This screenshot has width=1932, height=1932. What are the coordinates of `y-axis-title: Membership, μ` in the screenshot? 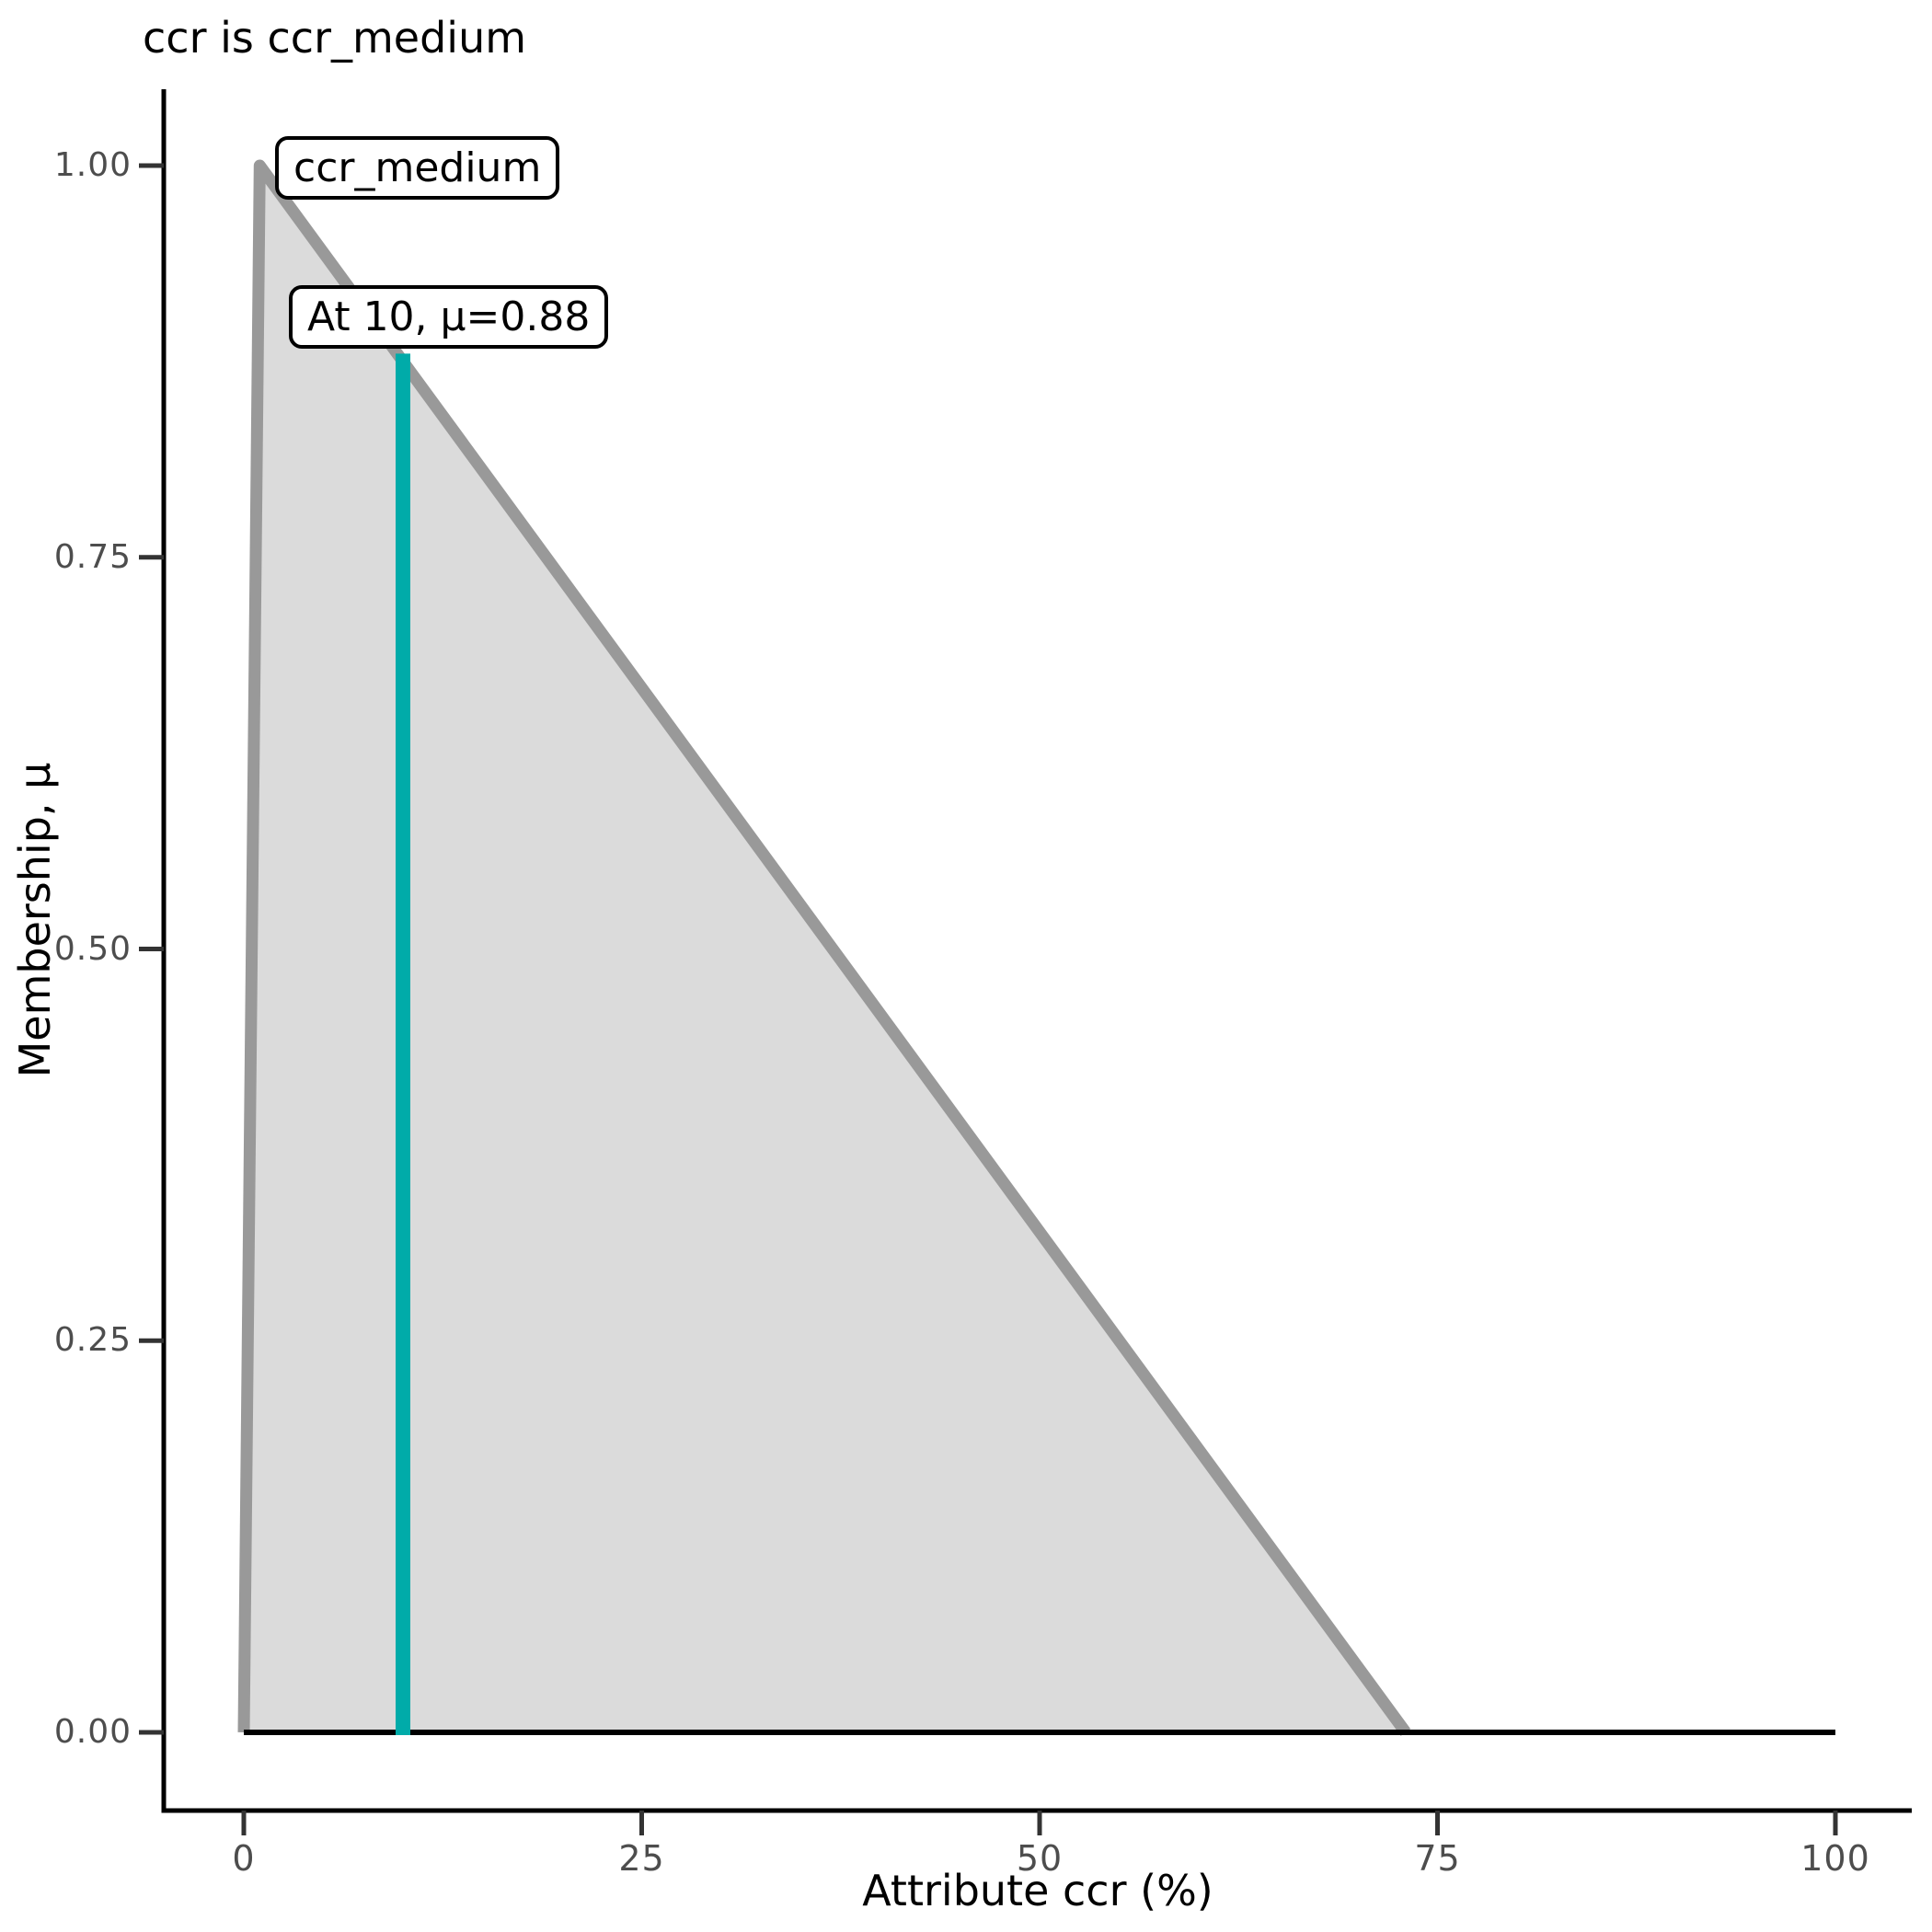 It's located at (35, 920).